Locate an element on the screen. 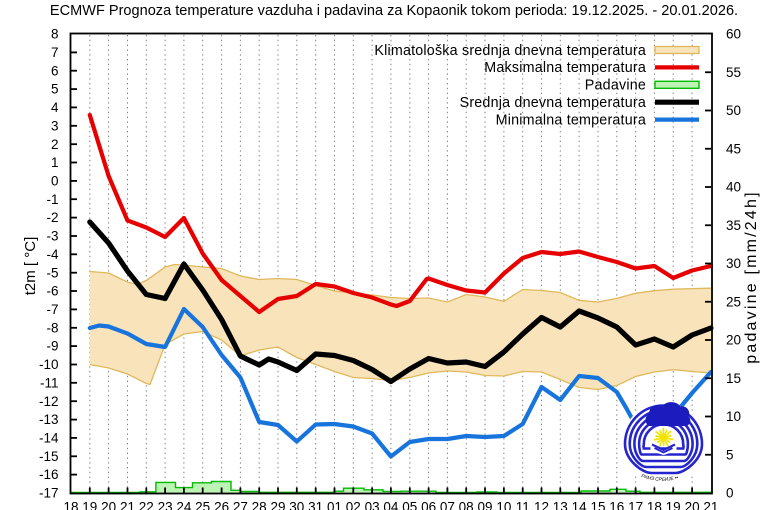 This screenshot has width=765, height=510. svg-text: -1 is located at coordinates (52, 199).